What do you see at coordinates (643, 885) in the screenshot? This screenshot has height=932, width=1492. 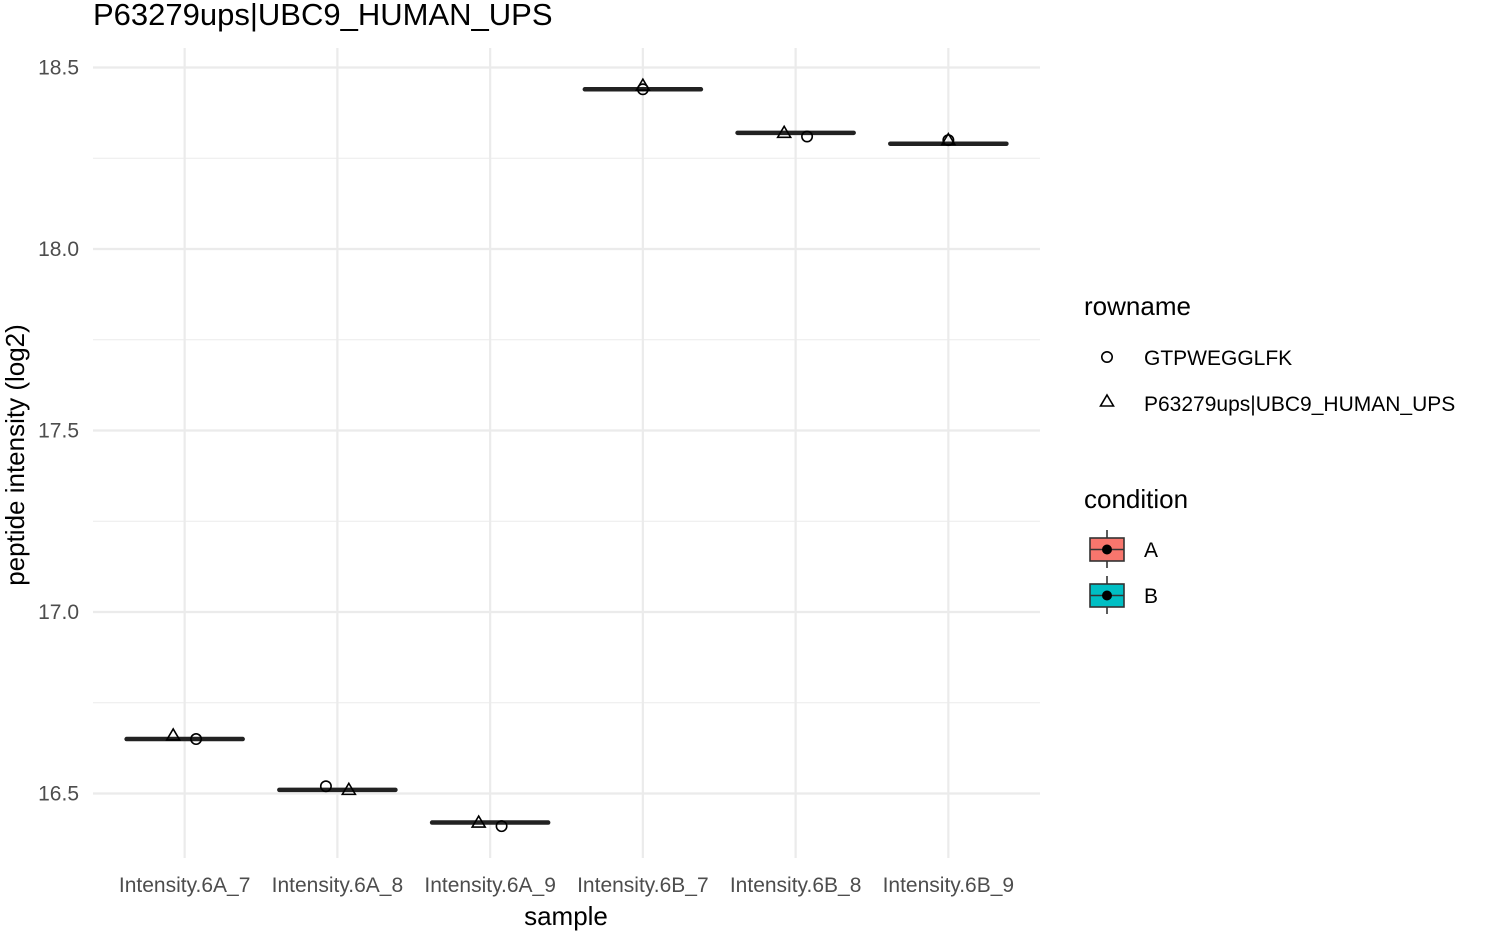 I see `x-tick-label: Intensity.6B_7` at bounding box center [643, 885].